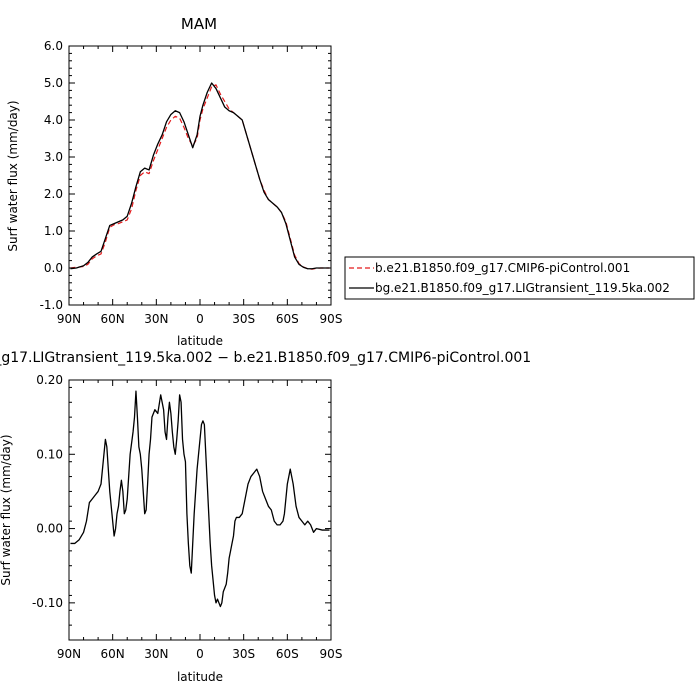 This screenshot has width=700, height=700. I want to click on chart-bottom-x-tick-label: 90N, so click(69, 654).